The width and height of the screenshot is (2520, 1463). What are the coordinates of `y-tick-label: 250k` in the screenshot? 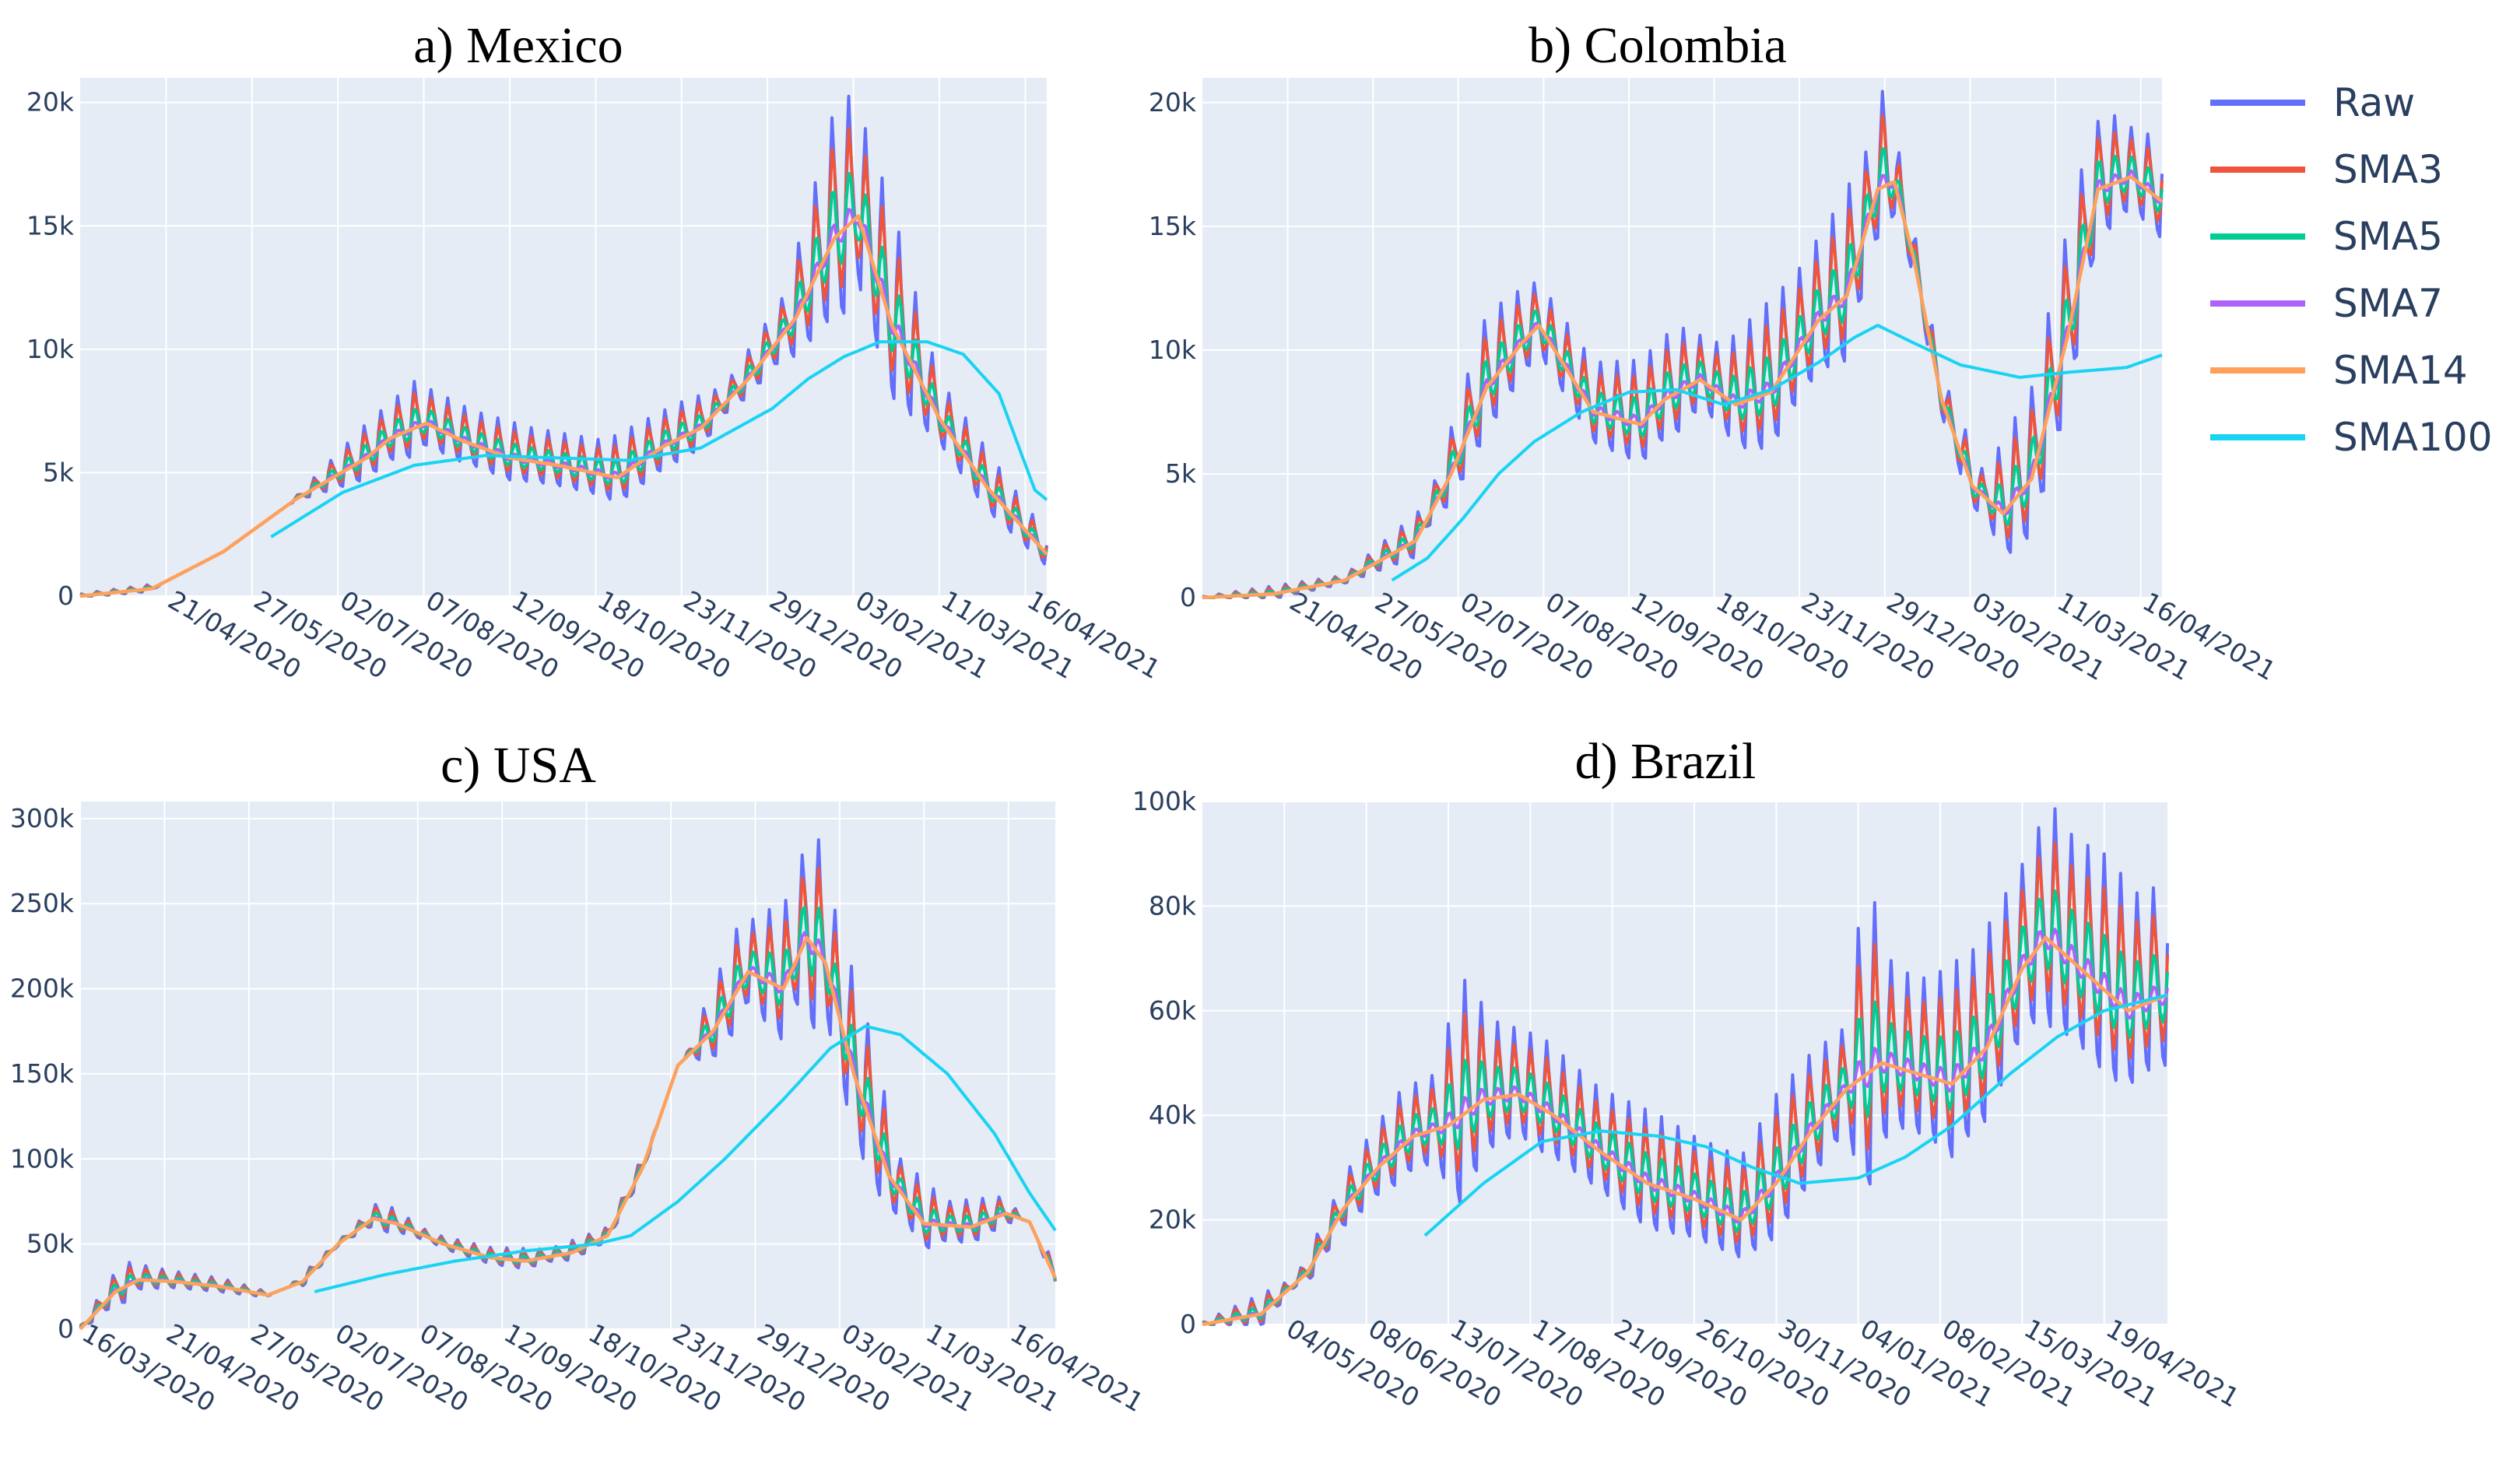 It's located at (42, 903).